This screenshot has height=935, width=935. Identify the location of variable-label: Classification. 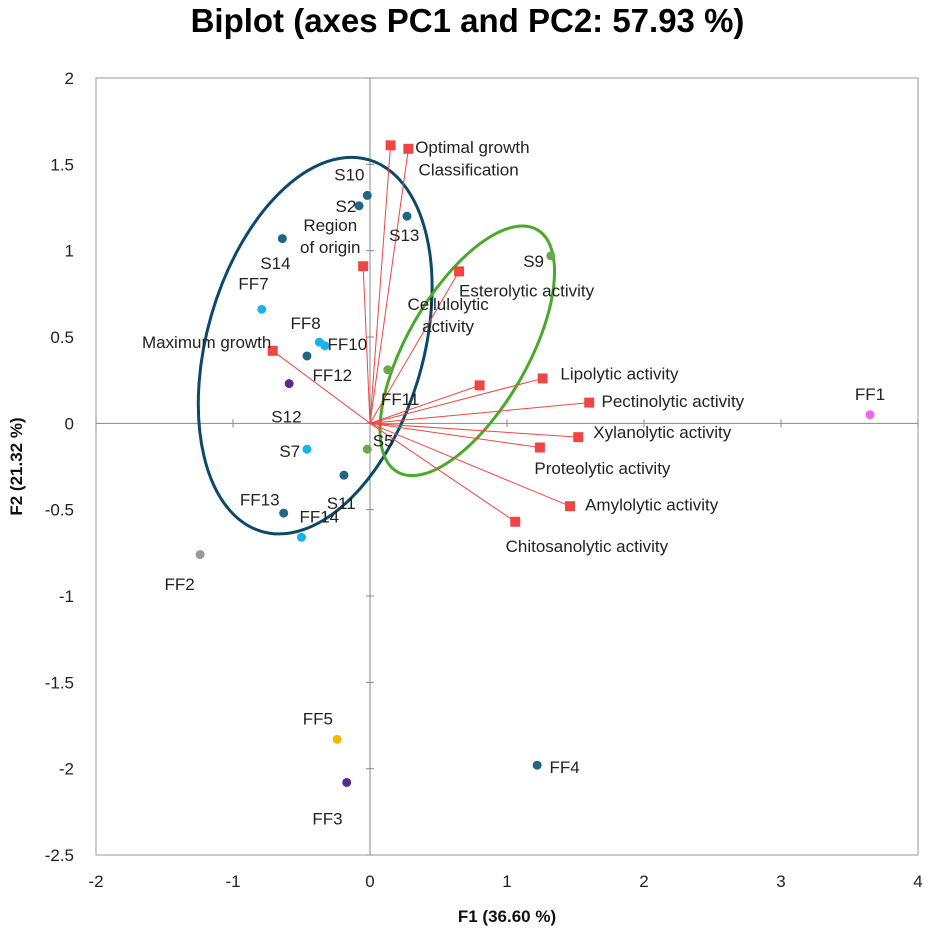
(469, 170).